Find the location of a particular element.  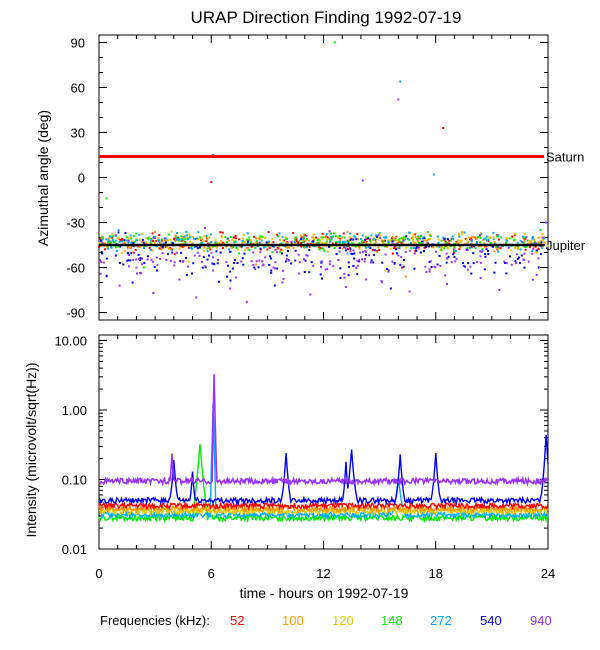

legend-item-148: 148 is located at coordinates (392, 620).